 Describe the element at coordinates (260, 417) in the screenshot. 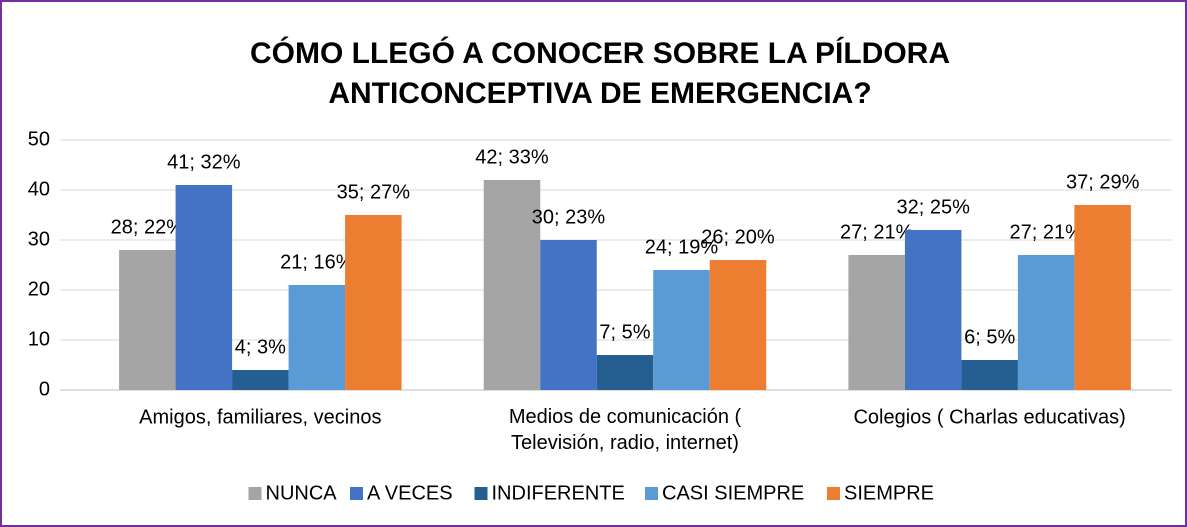

I see `x-tick-label: Amigos, familiares, vecinos` at that location.